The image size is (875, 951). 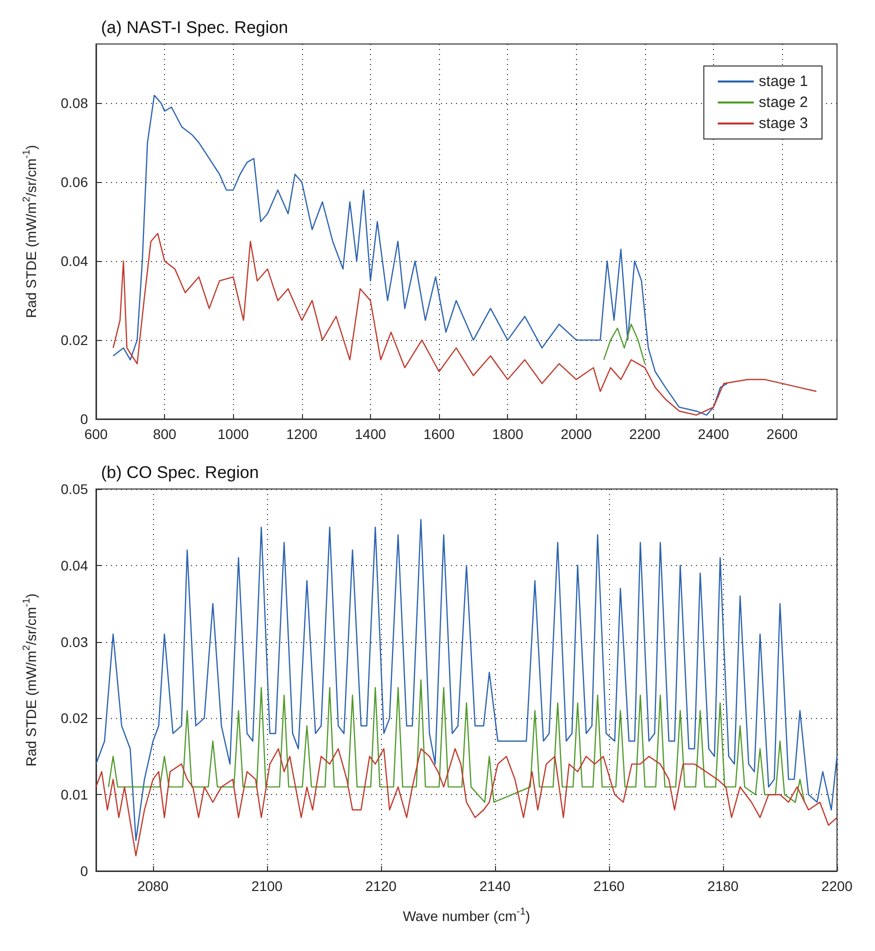 What do you see at coordinates (233, 434) in the screenshot?
I see `x-tick-label: 1000` at bounding box center [233, 434].